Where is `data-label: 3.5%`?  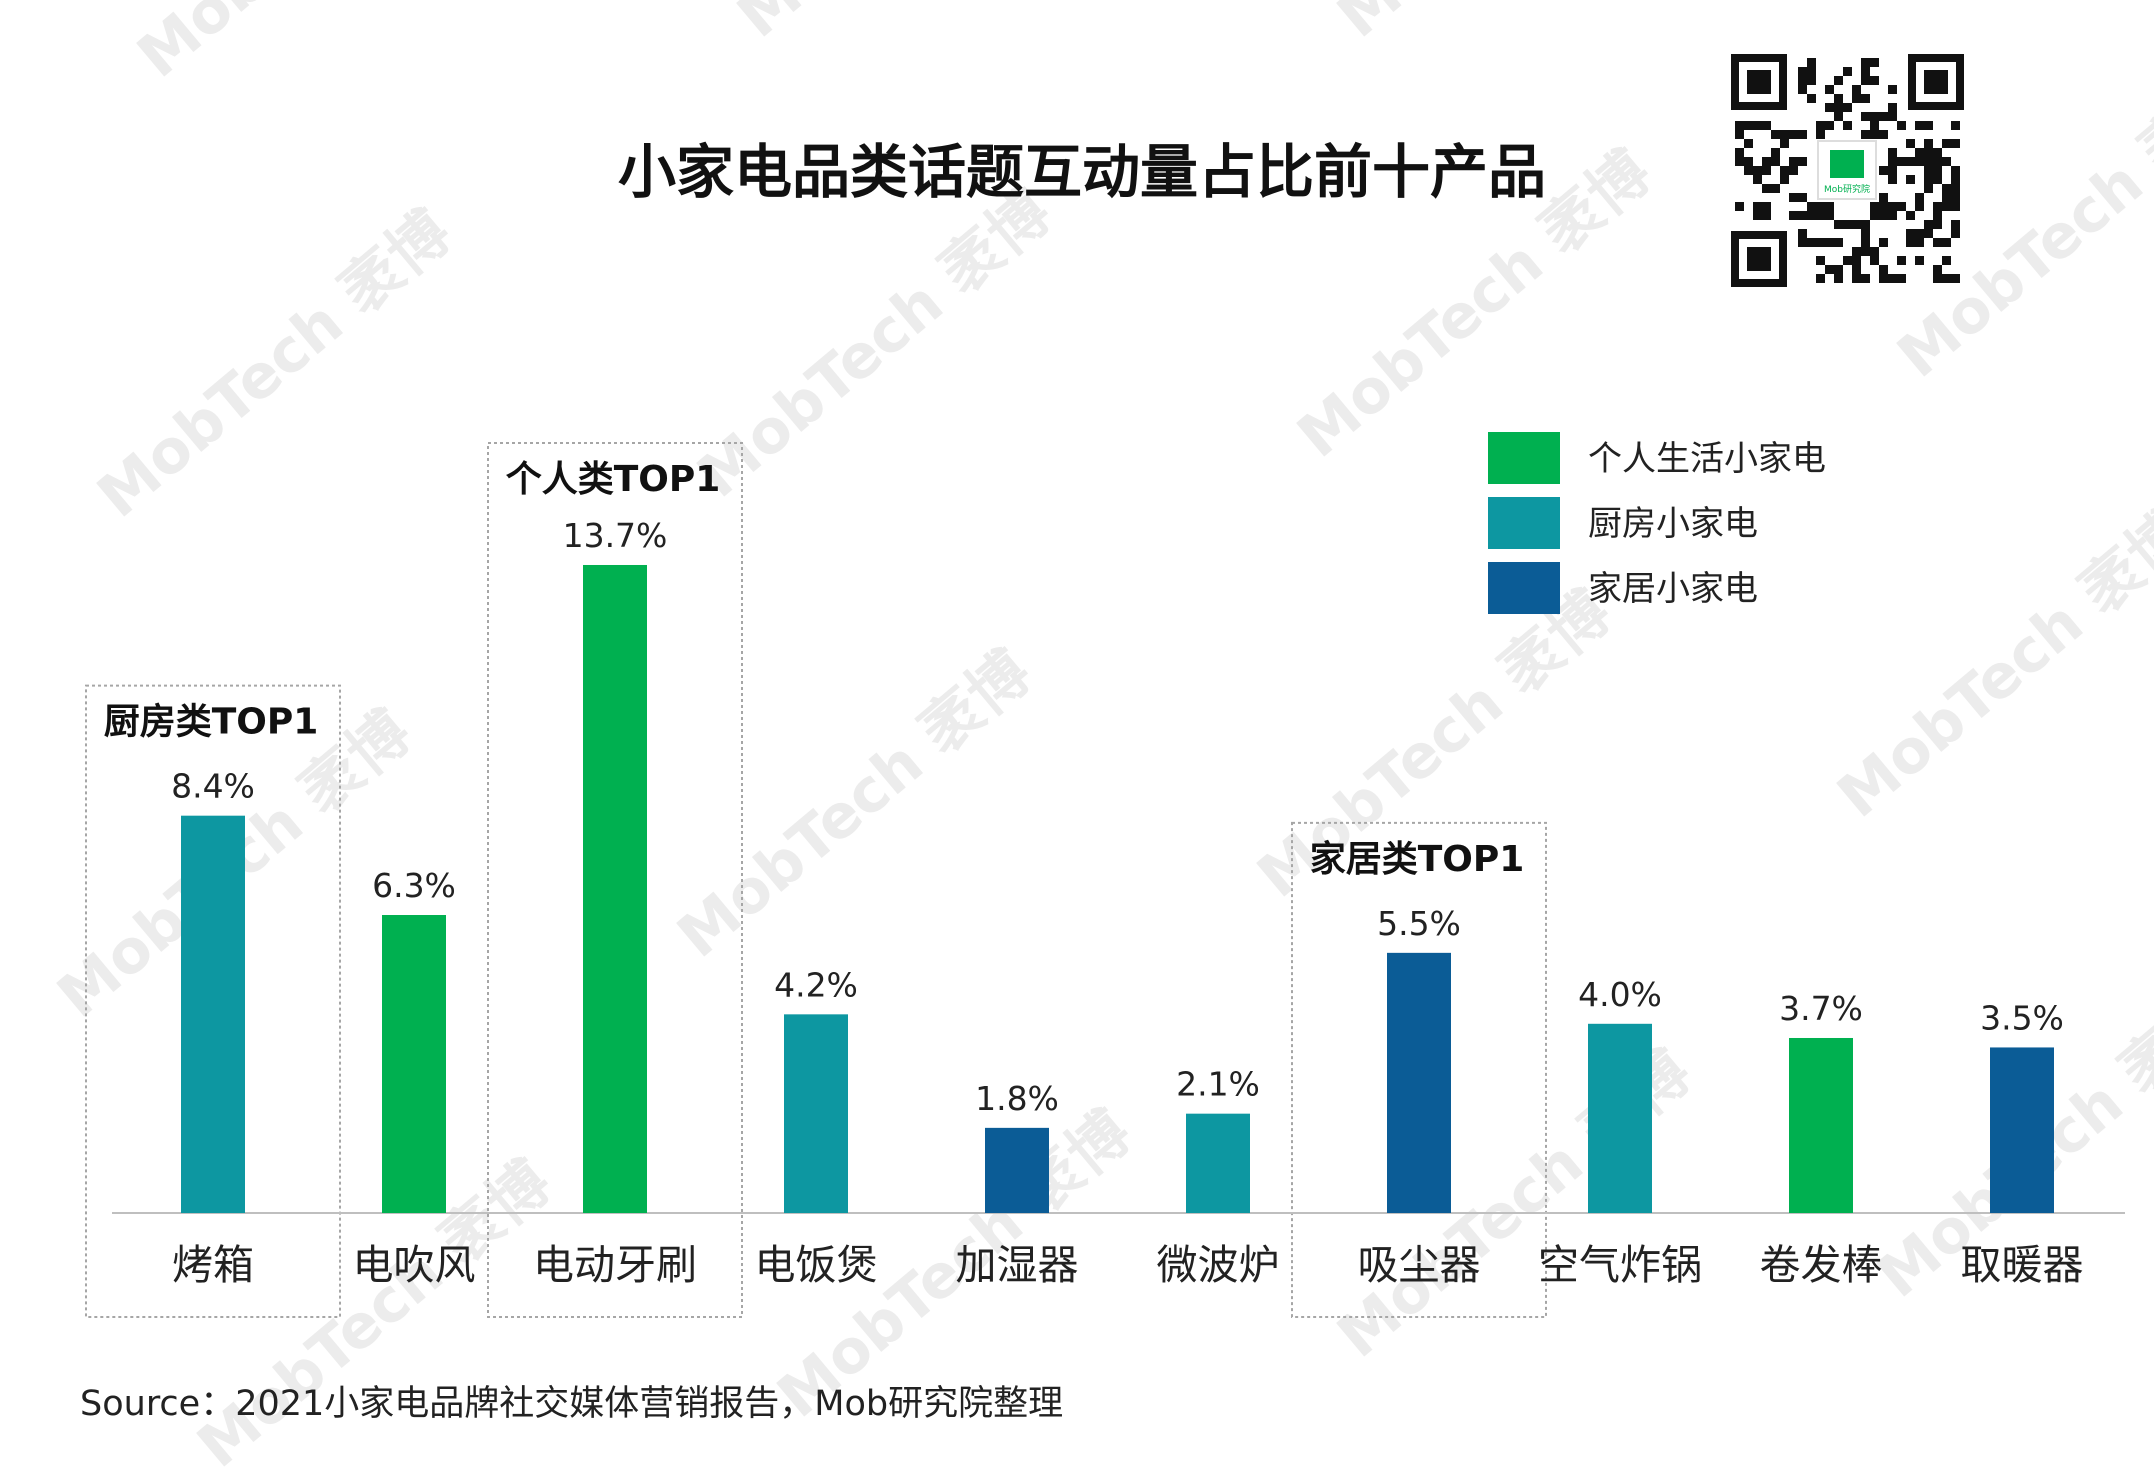
data-label: 3.5% is located at coordinates (2022, 1017).